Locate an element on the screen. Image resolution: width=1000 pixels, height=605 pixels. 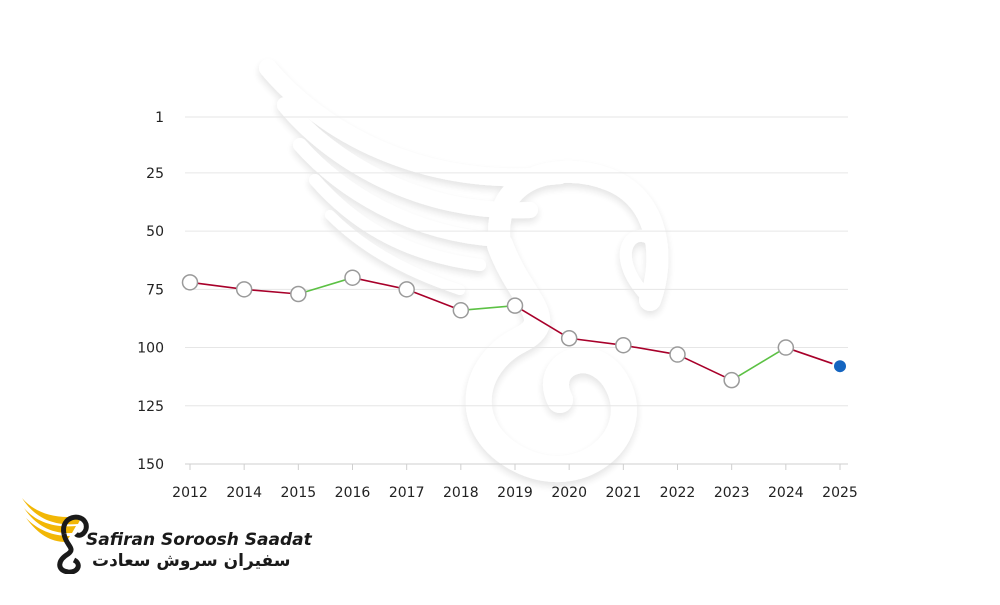
x-tick-label: 2019 is located at coordinates (515, 493).